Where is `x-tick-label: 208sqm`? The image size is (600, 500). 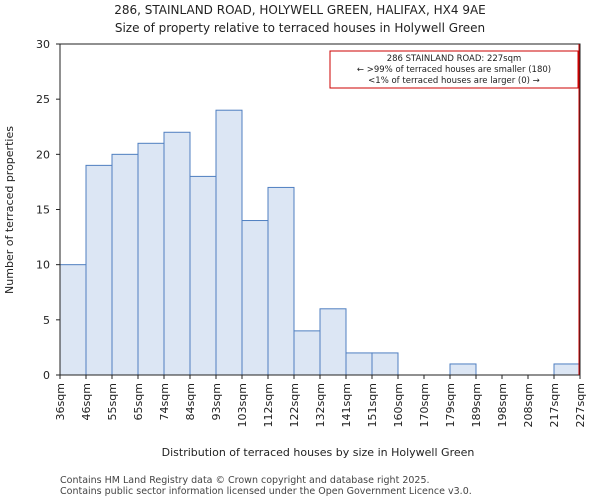 x-tick-label: 208sqm is located at coordinates (528, 405).